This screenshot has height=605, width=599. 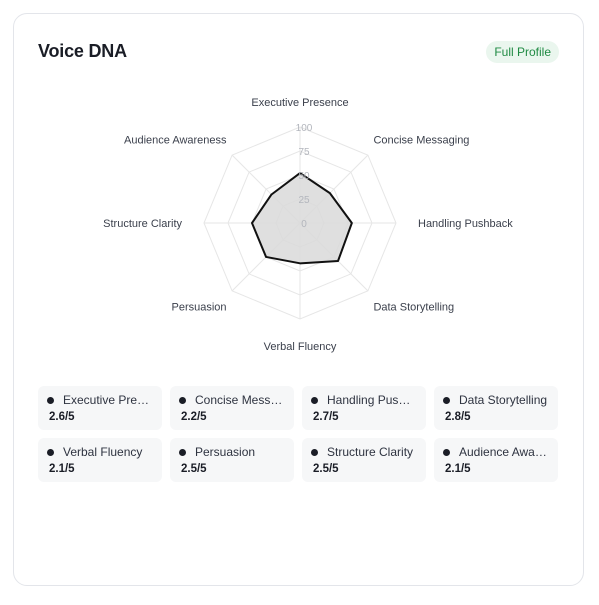 I want to click on score-card: Verbal Fluency 2.1/5, so click(x=100, y=460).